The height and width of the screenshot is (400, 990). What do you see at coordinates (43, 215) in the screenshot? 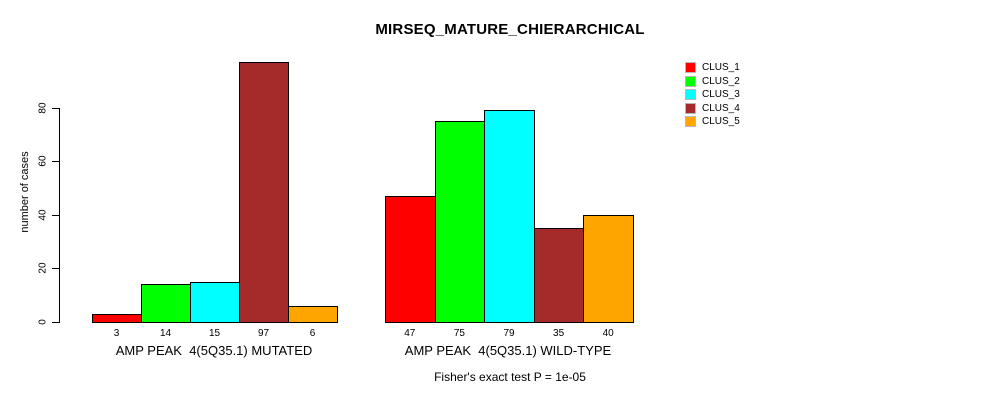
I see `y-tick-label: 40` at bounding box center [43, 215].